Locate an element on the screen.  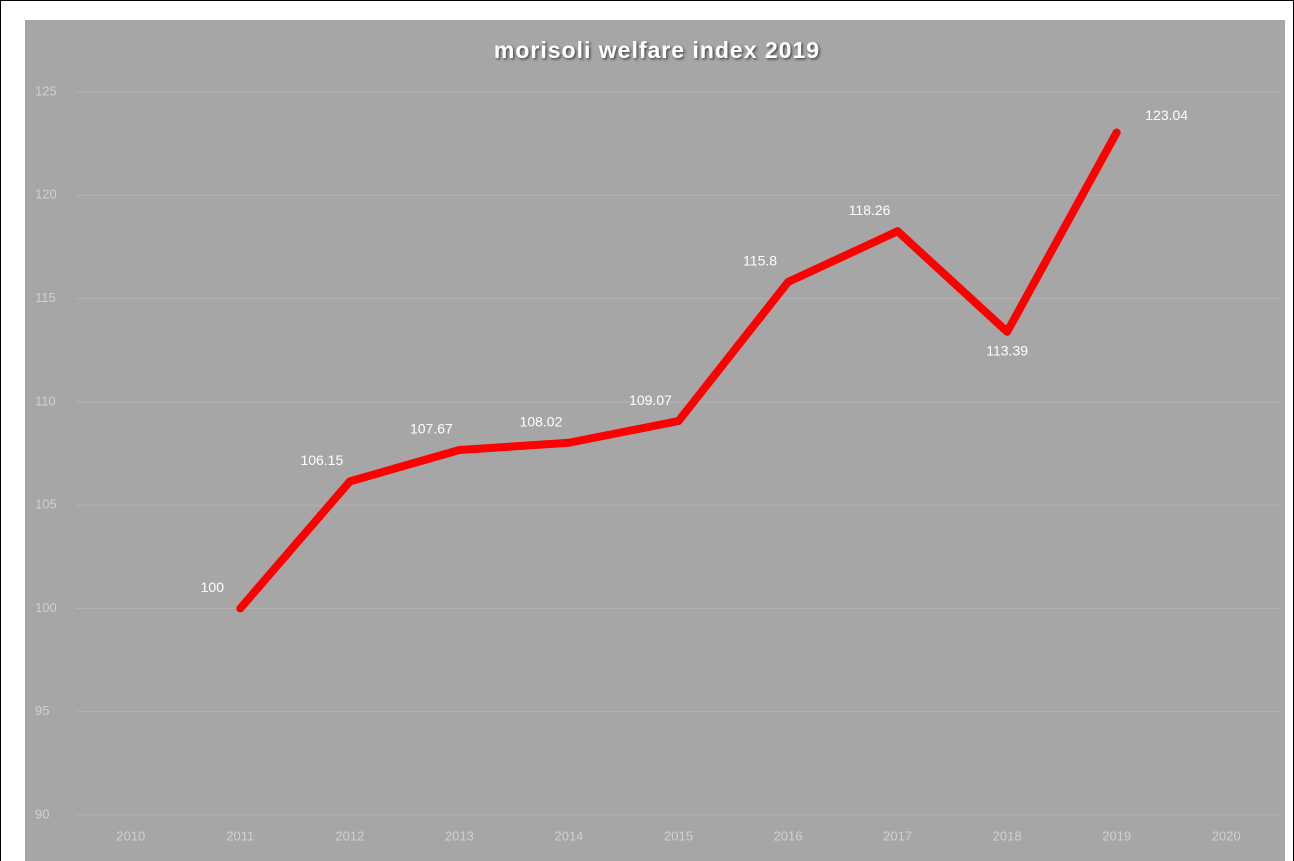
data-label: 108.02 is located at coordinates (541, 421).